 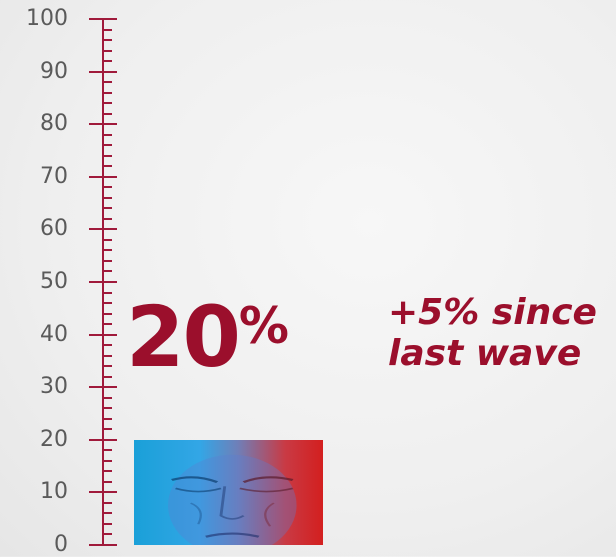 I want to click on value-unit: %, so click(x=263, y=325).